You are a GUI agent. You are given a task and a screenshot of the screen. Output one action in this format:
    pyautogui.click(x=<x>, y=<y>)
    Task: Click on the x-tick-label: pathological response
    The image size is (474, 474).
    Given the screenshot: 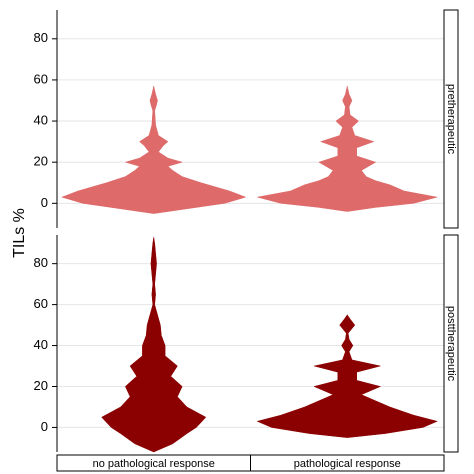 What is the action you would take?
    pyautogui.click(x=347, y=464)
    